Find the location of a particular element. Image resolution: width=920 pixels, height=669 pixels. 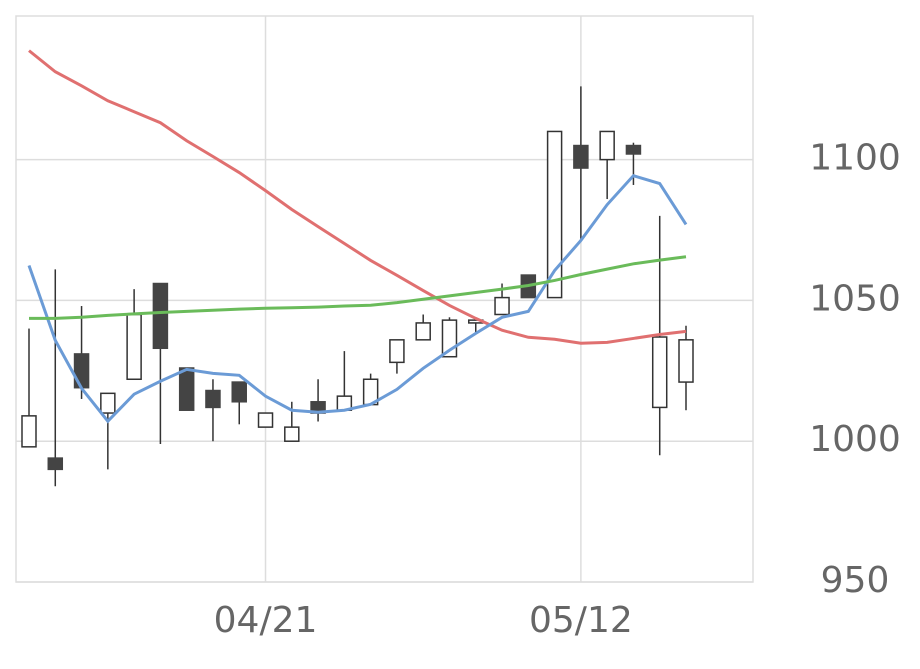

y-tick-label: 1100 is located at coordinates (855, 158).